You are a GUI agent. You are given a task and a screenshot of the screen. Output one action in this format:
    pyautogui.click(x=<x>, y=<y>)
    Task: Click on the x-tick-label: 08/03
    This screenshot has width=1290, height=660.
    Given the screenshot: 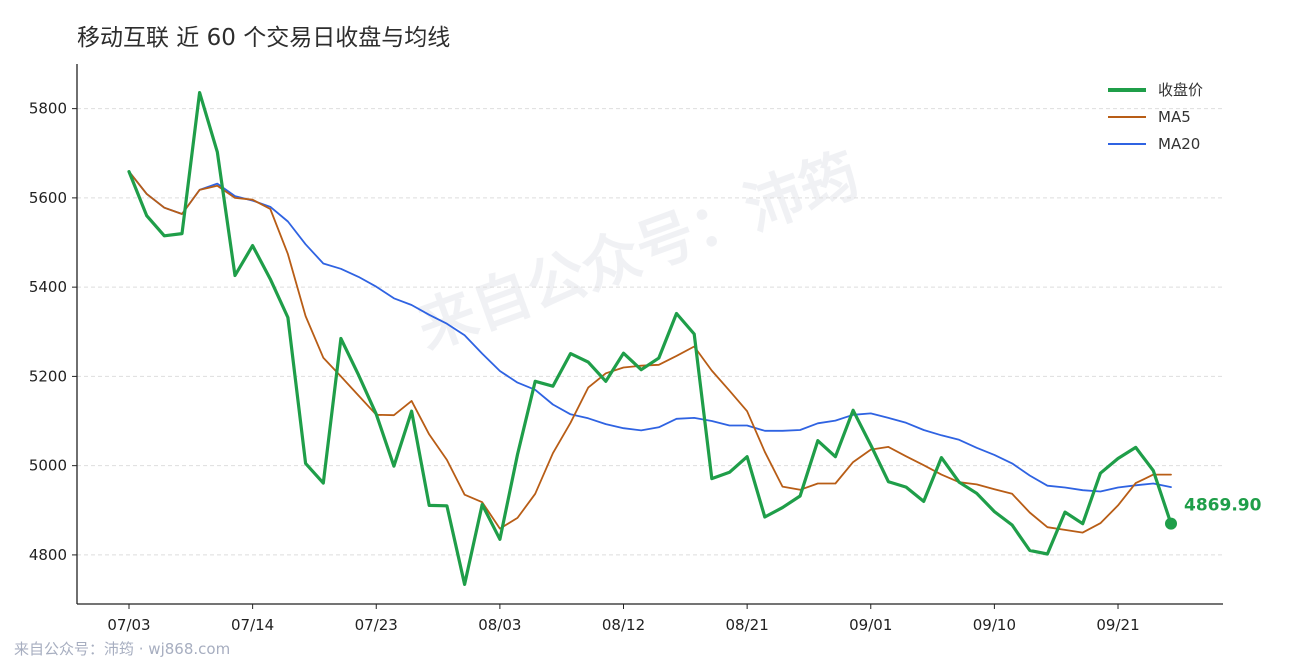 What is the action you would take?
    pyautogui.click(x=499, y=625)
    